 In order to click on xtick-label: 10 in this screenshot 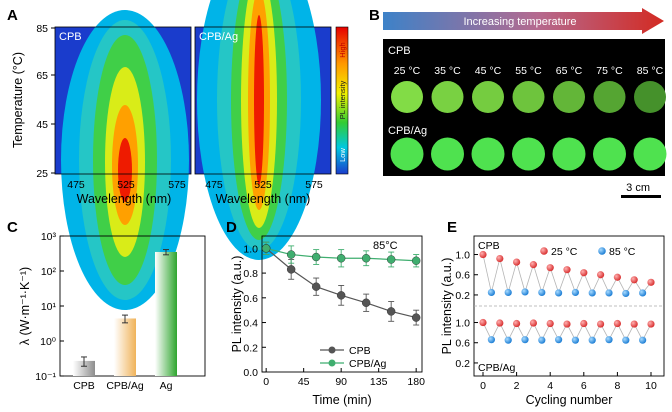, I will do `click(651, 386)`.